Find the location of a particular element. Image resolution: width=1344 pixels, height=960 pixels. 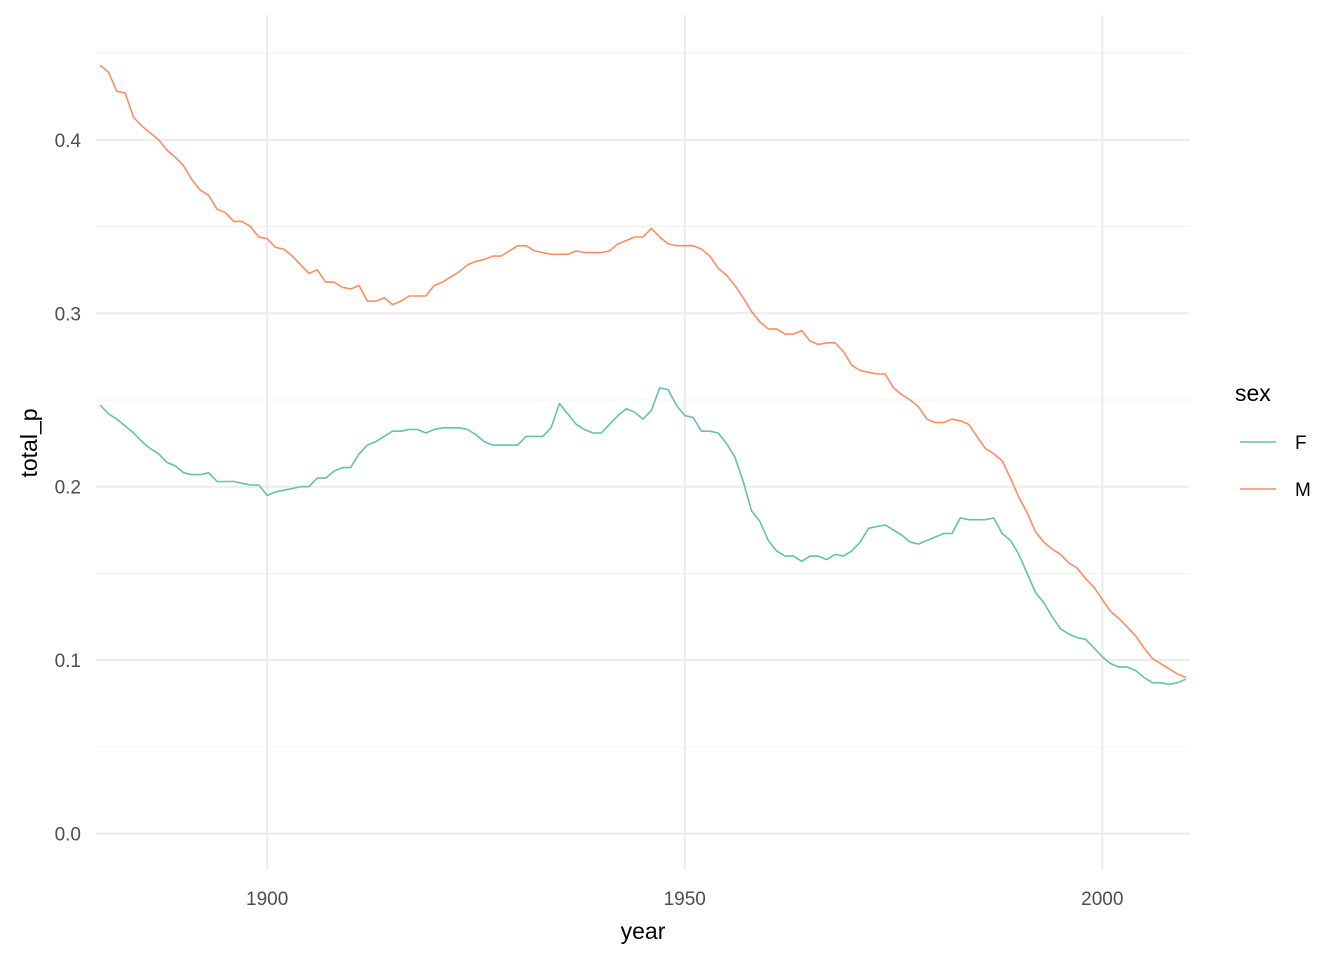

x-axis-tick-labels: 1900 1950 2000 is located at coordinates (684, 899).